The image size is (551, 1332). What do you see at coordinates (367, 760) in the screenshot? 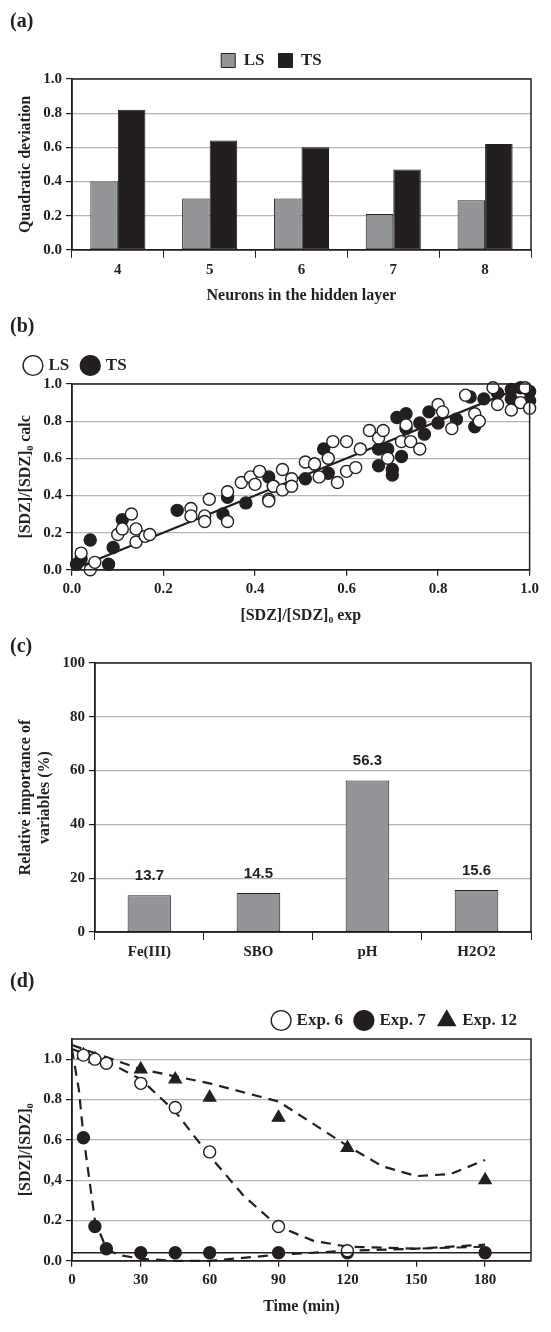
I see `data-label: 56.3` at bounding box center [367, 760].